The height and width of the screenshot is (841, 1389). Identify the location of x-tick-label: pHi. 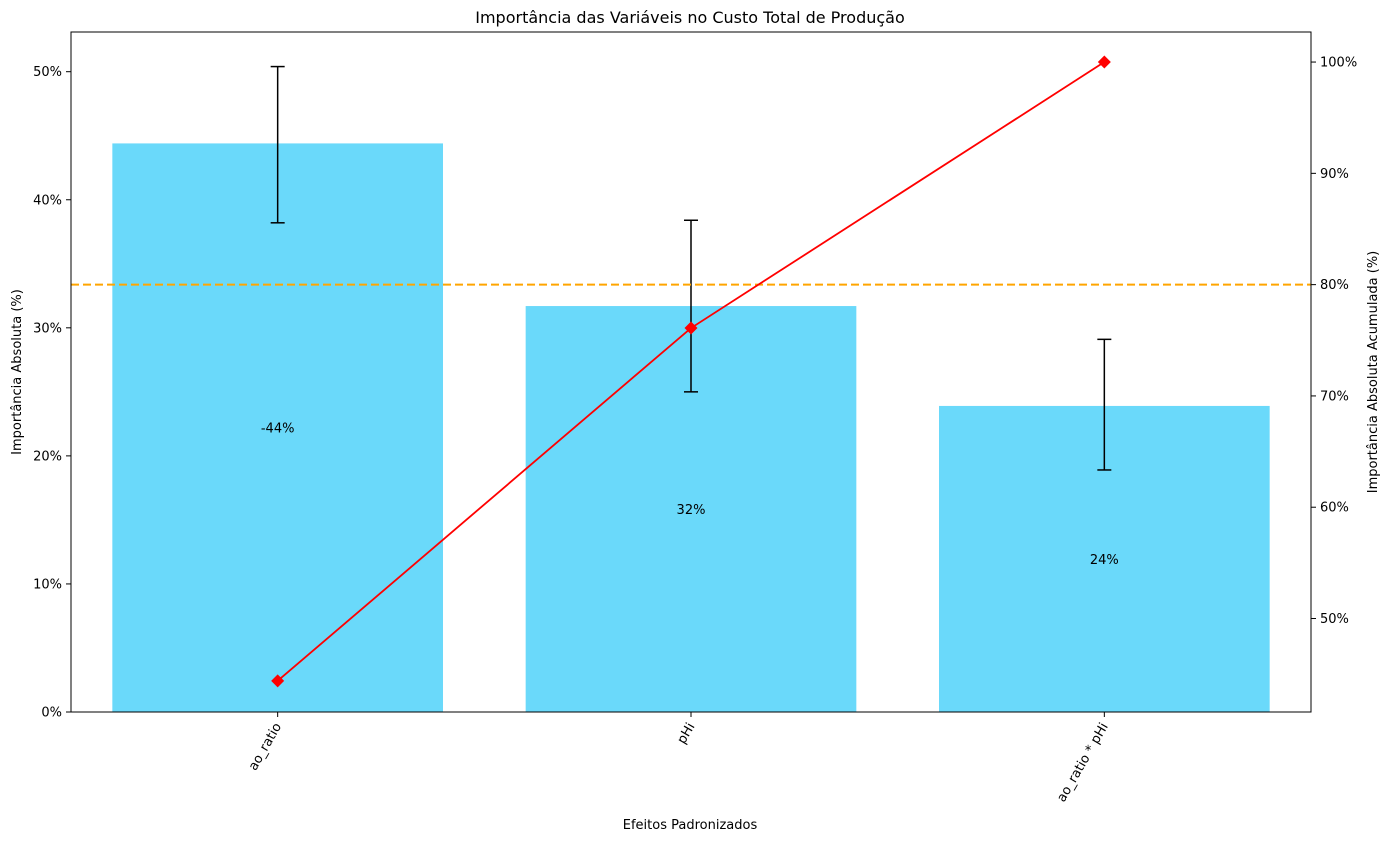
(687, 734).